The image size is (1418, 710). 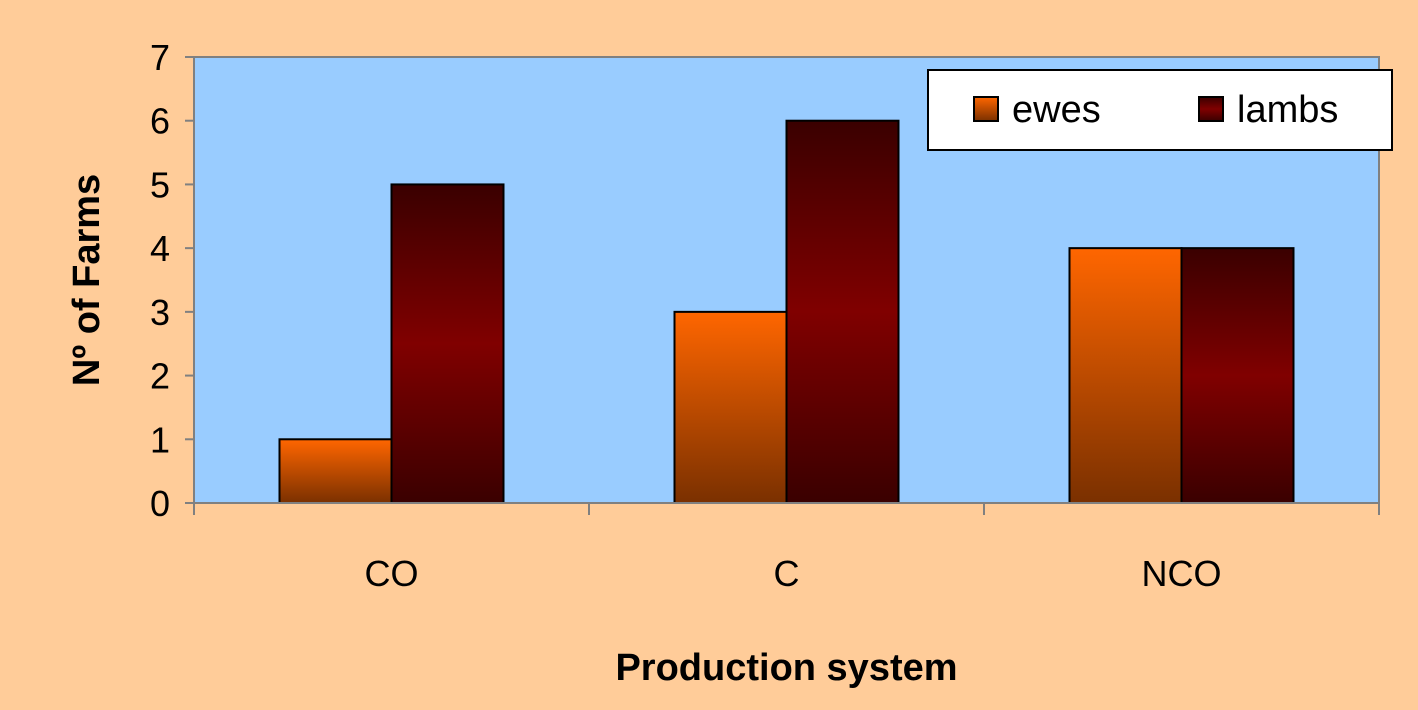 I want to click on bar-lambs-co, so click(x=447, y=344).